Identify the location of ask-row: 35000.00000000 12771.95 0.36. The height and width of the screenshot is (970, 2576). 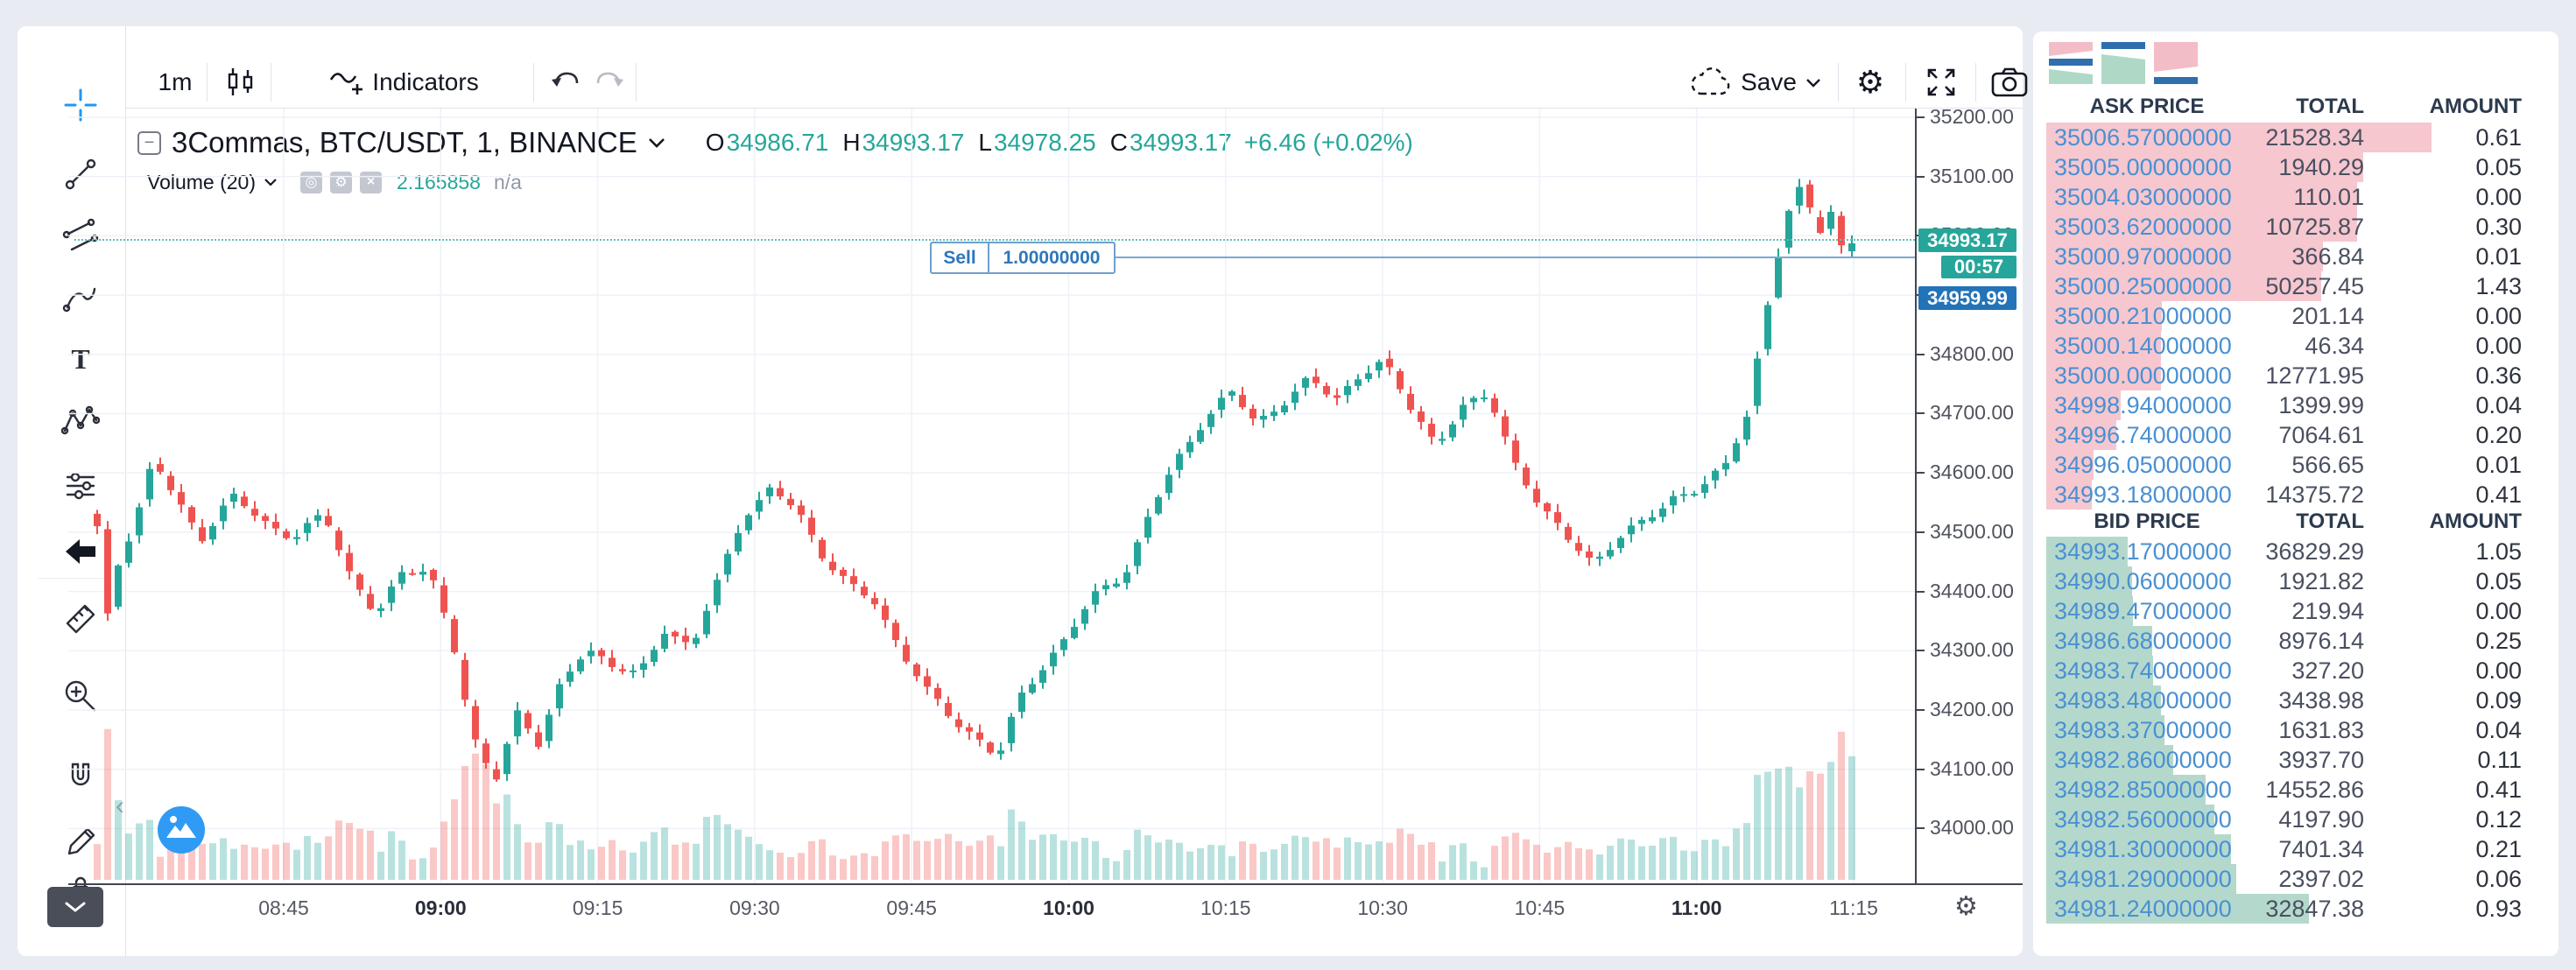
(2295, 375).